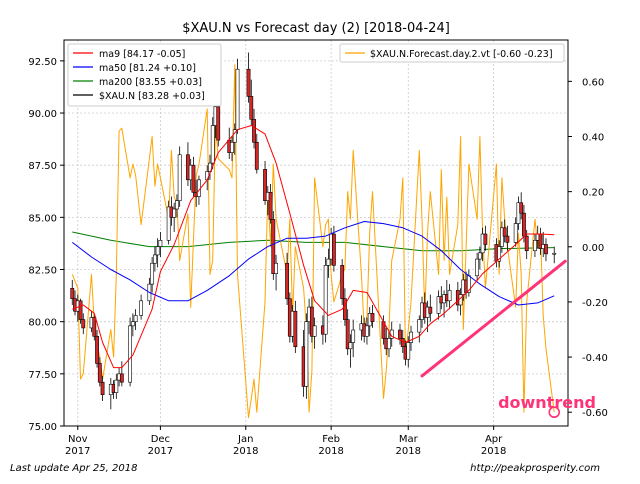  Describe the element at coordinates (593, 193) in the screenshot. I see `y-right-tick-label-4: 0.20` at that location.